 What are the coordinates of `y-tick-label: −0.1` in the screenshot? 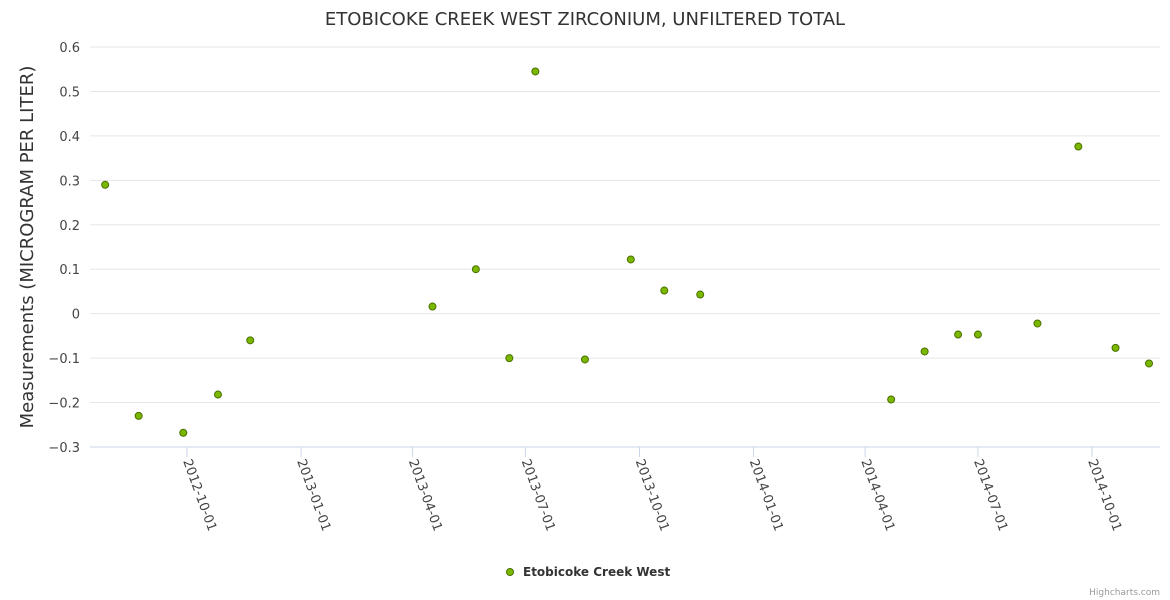 It's located at (64, 359).